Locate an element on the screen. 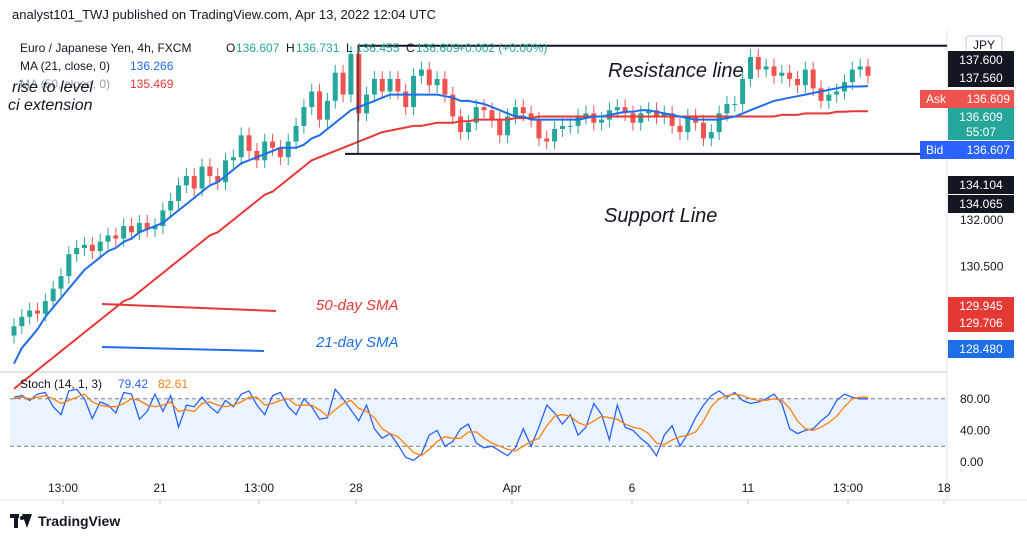 The image size is (1027, 544). stoch-d-line is located at coordinates (440, 425).